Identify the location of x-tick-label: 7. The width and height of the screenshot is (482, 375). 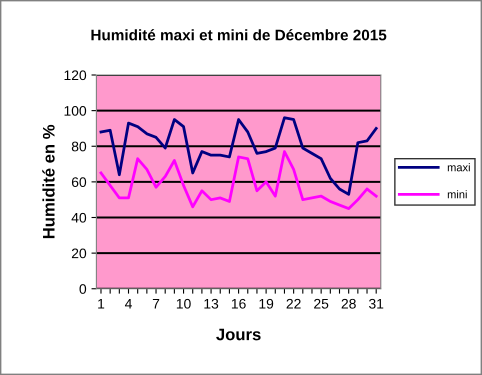
(156, 303).